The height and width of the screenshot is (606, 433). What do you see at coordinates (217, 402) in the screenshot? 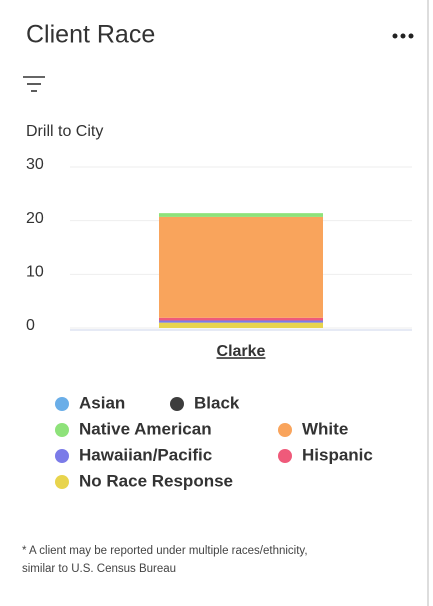
I see `legend-label: Black` at bounding box center [217, 402].